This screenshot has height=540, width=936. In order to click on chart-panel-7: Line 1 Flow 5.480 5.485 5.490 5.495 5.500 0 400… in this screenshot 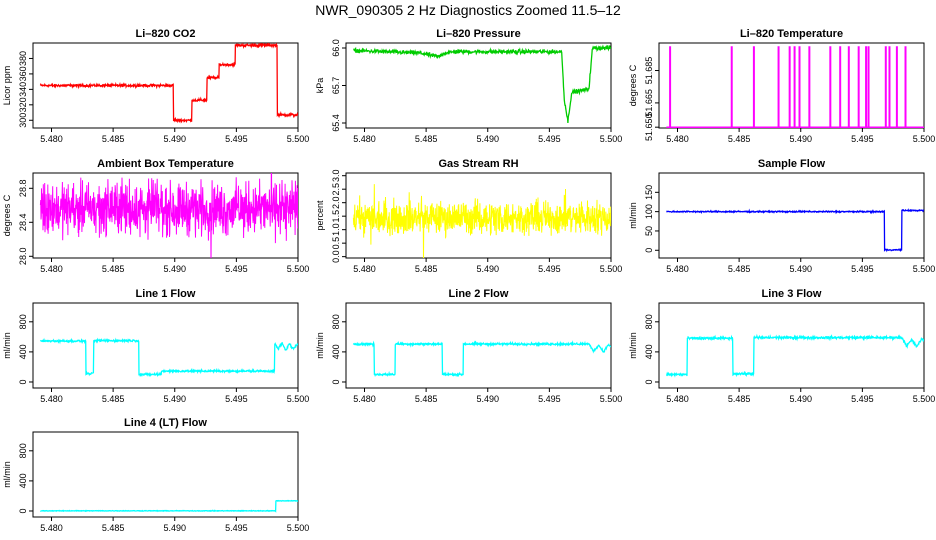, I will do `click(155, 346)`.